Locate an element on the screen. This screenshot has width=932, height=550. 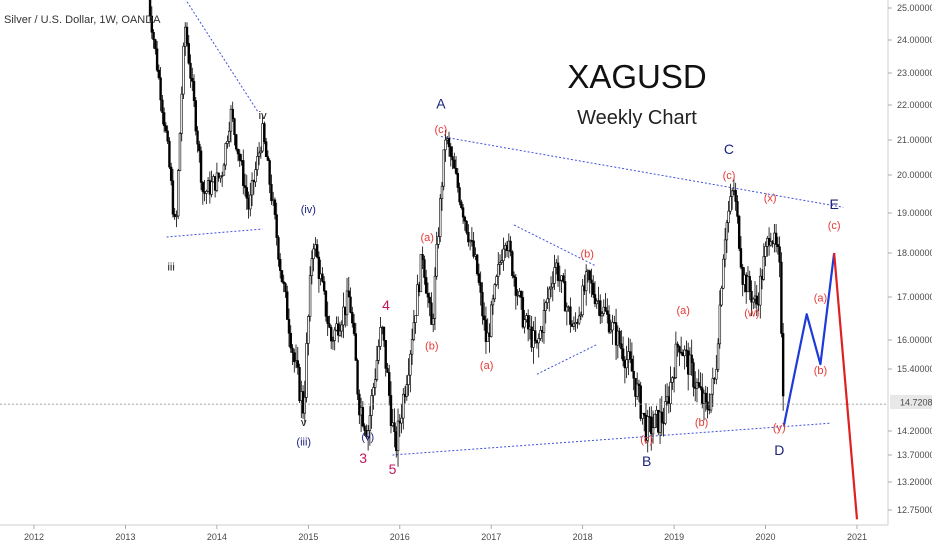
wave-label: (iv) is located at coordinates (308, 210).